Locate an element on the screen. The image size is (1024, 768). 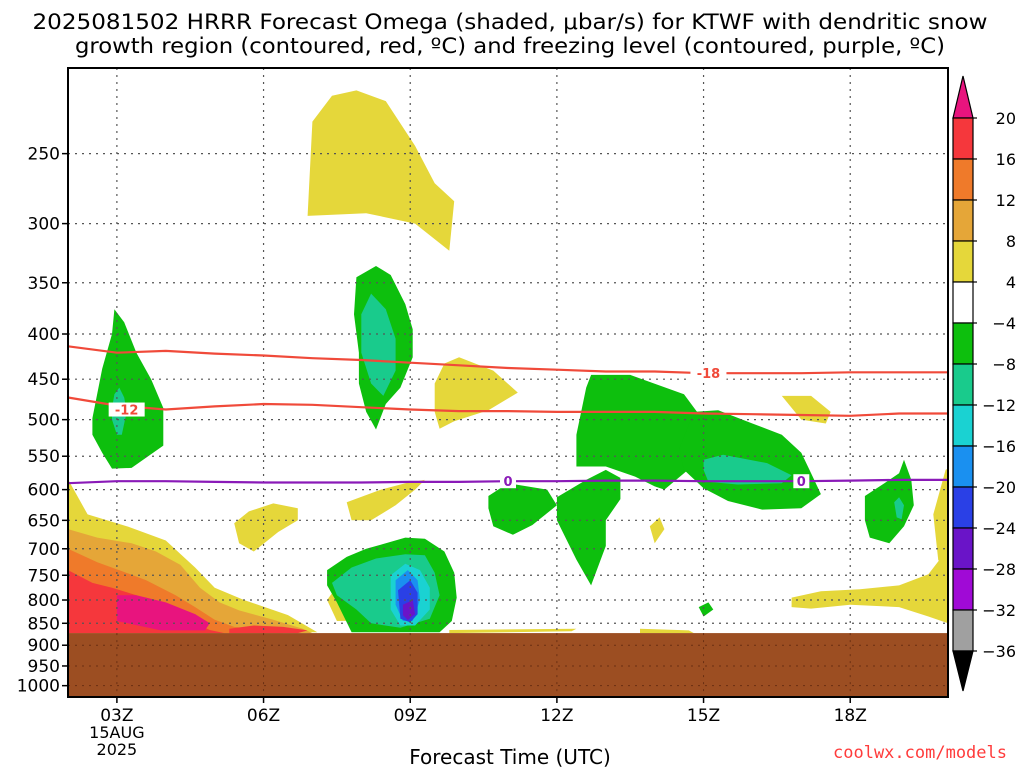
x-tick-label: 06Z is located at coordinates (263, 716).